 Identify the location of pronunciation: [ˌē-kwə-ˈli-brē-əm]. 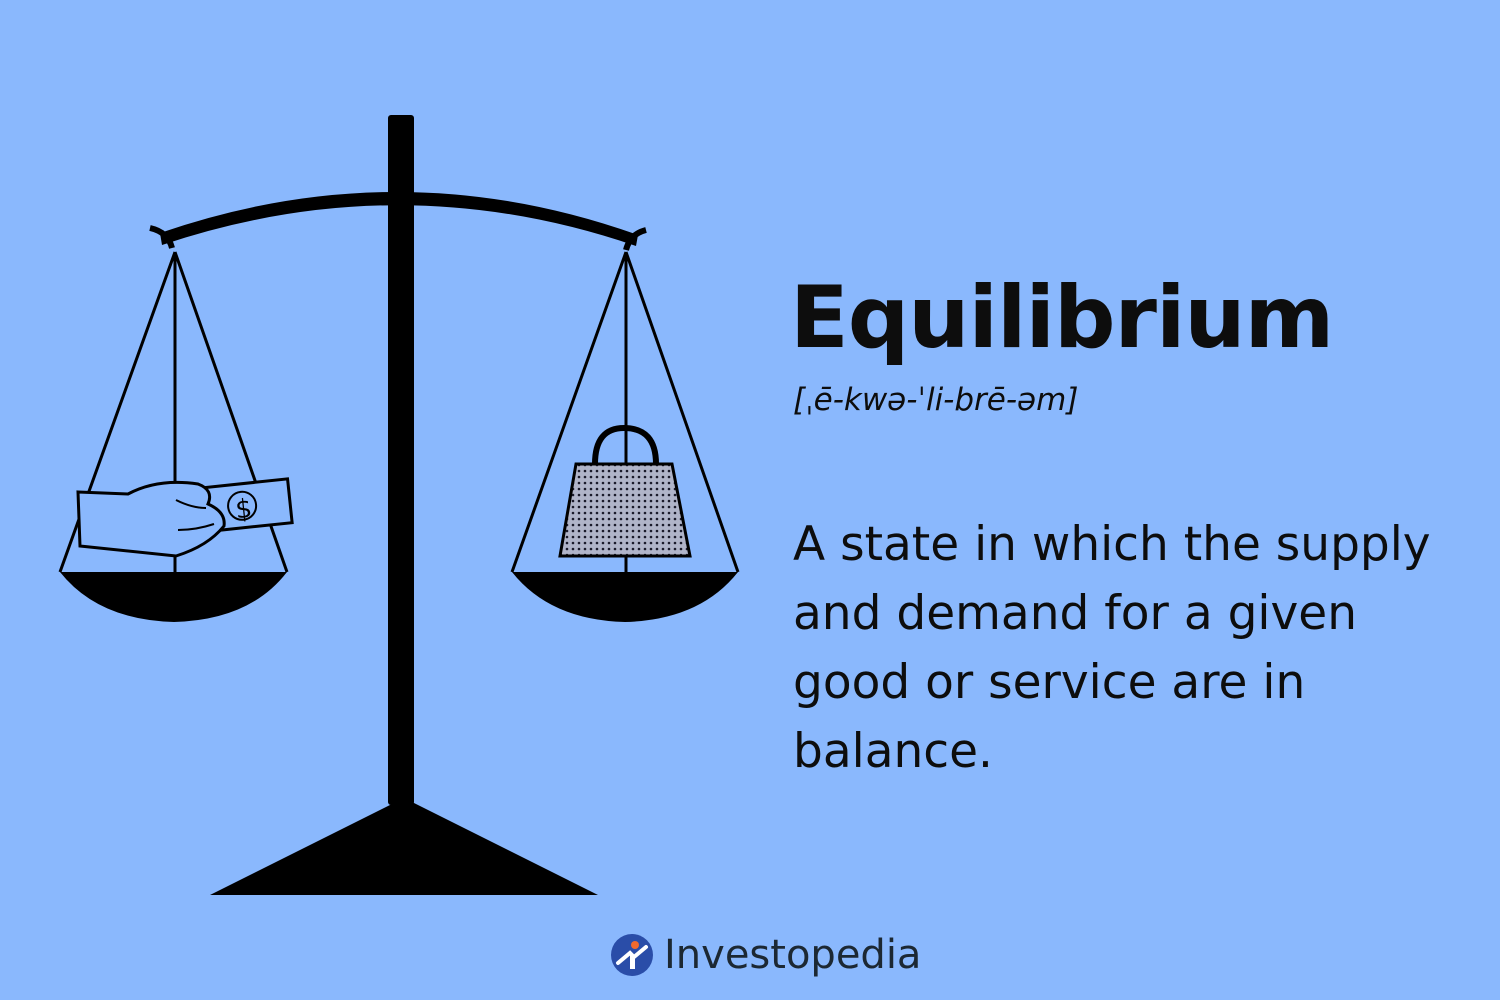
(936, 400).